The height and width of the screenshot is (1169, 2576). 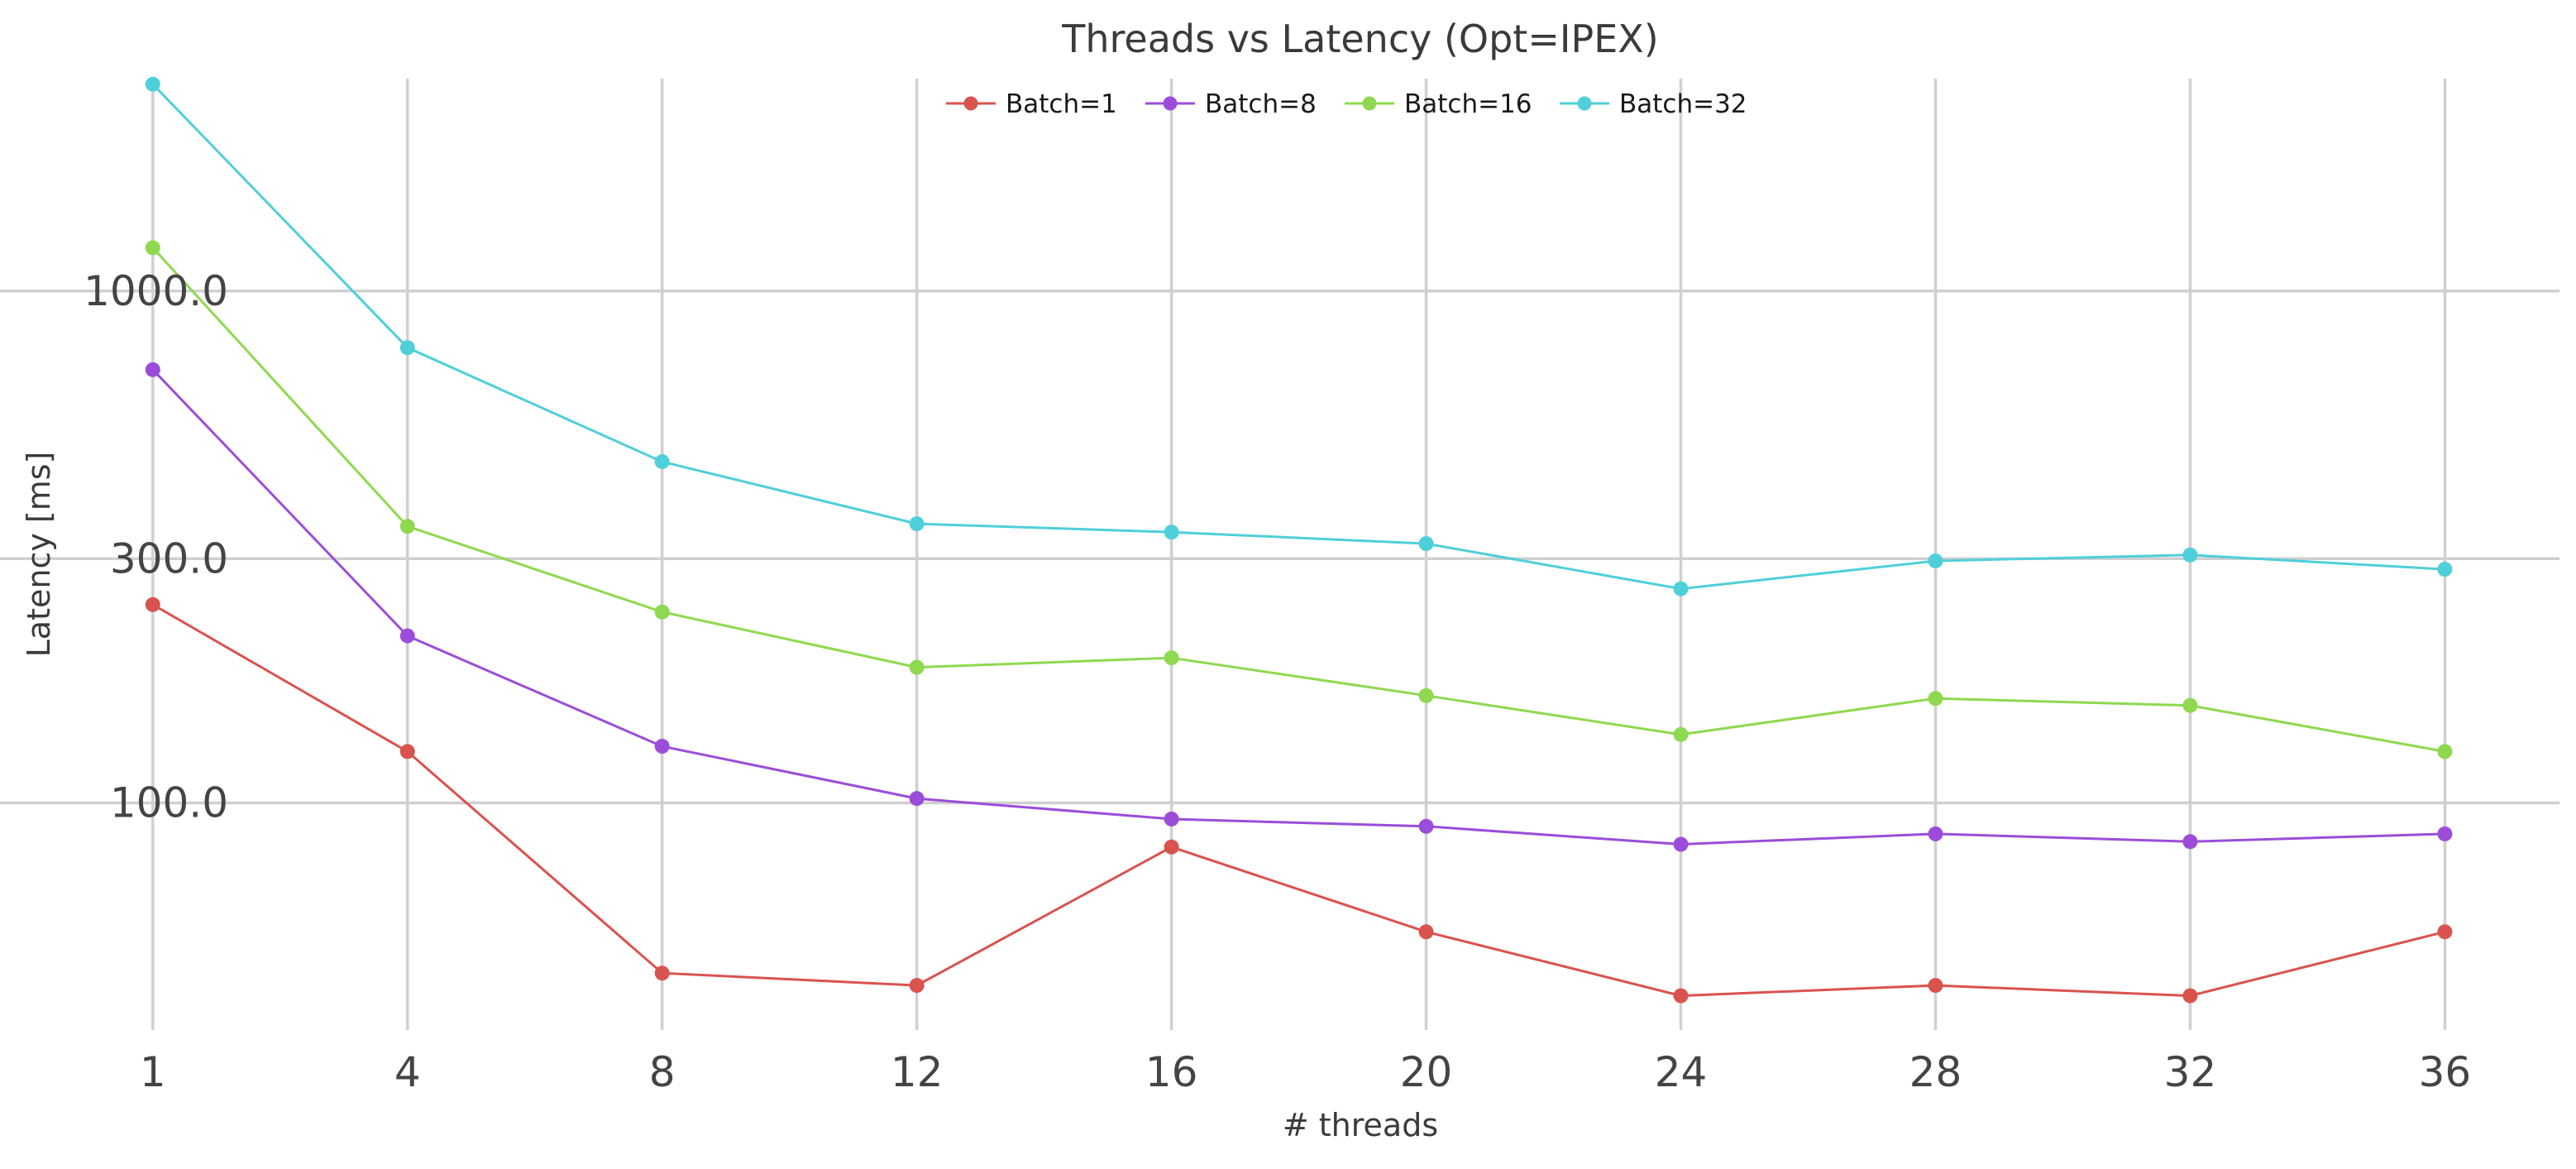 I want to click on y-tick-label: 1000.0, so click(x=156, y=291).